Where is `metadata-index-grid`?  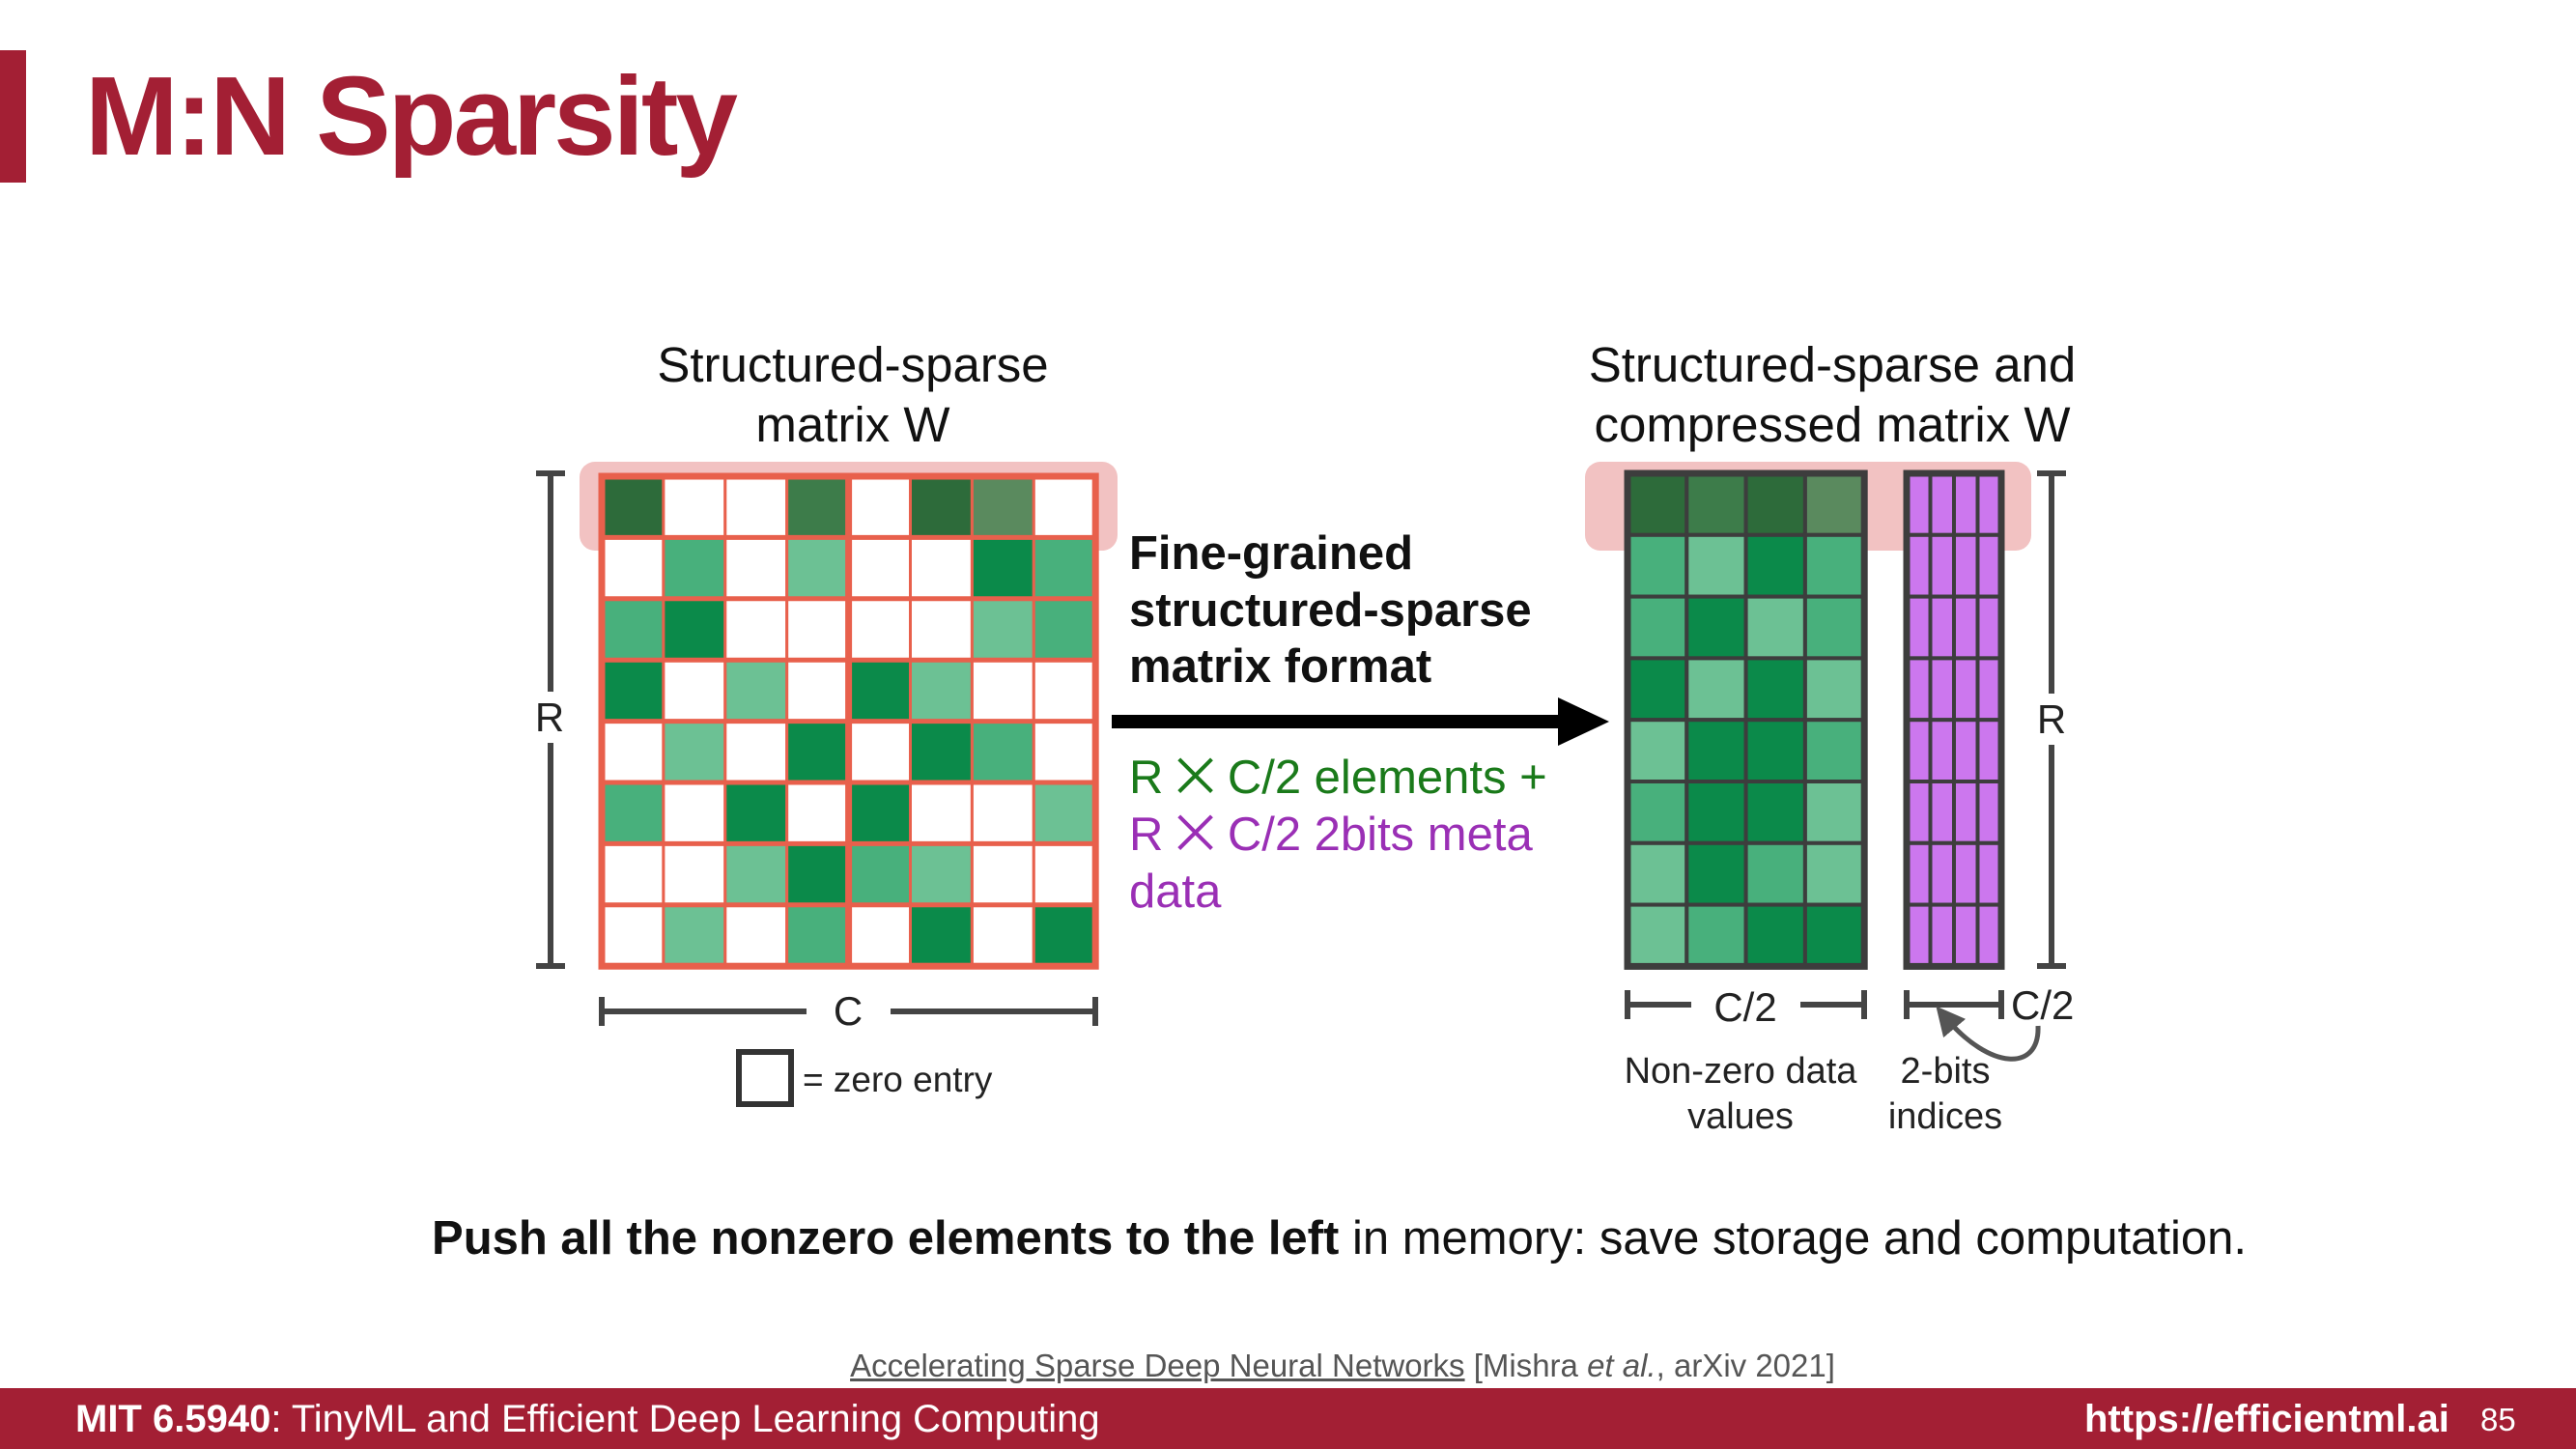 metadata-index-grid is located at coordinates (1954, 719).